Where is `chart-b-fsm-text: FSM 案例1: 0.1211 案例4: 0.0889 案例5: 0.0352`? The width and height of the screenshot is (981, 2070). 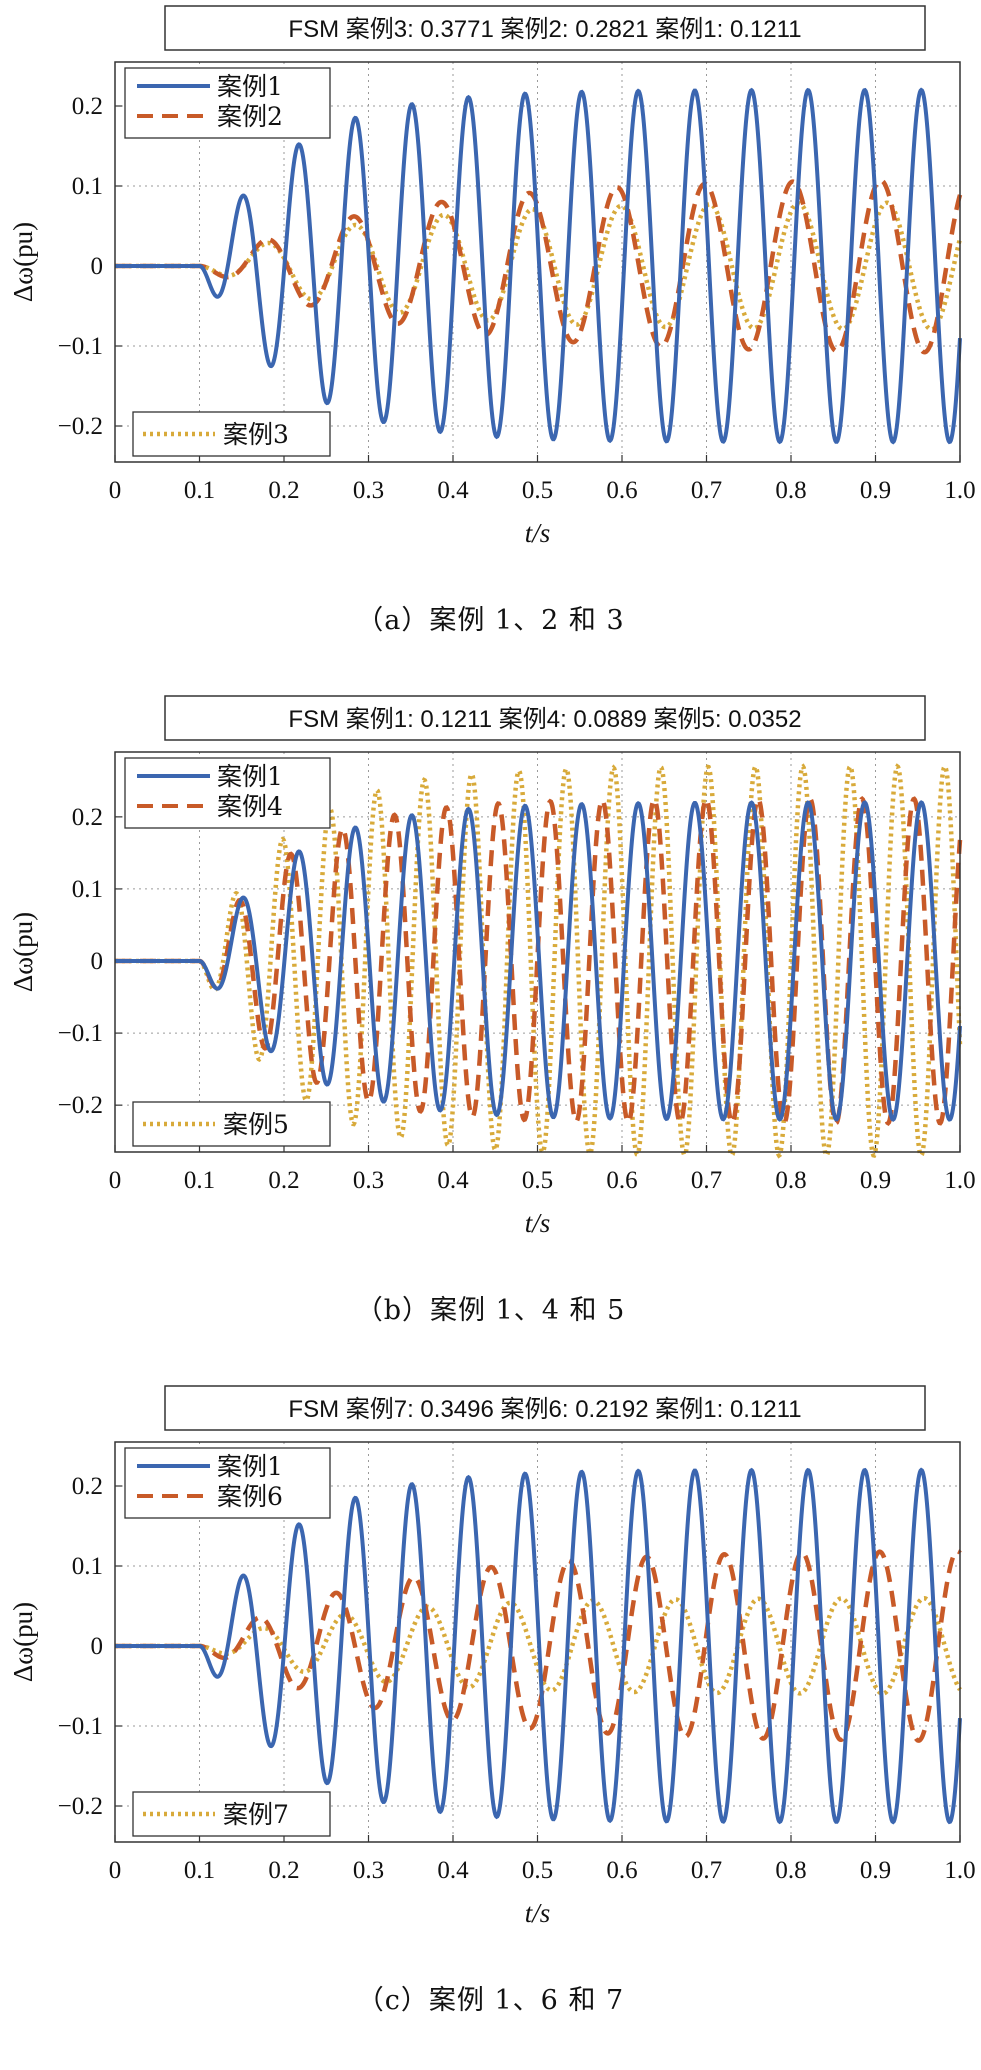 chart-b-fsm-text: FSM 案例1: 0.1211 案例4: 0.0889 案例5: 0.0352 is located at coordinates (544, 719).